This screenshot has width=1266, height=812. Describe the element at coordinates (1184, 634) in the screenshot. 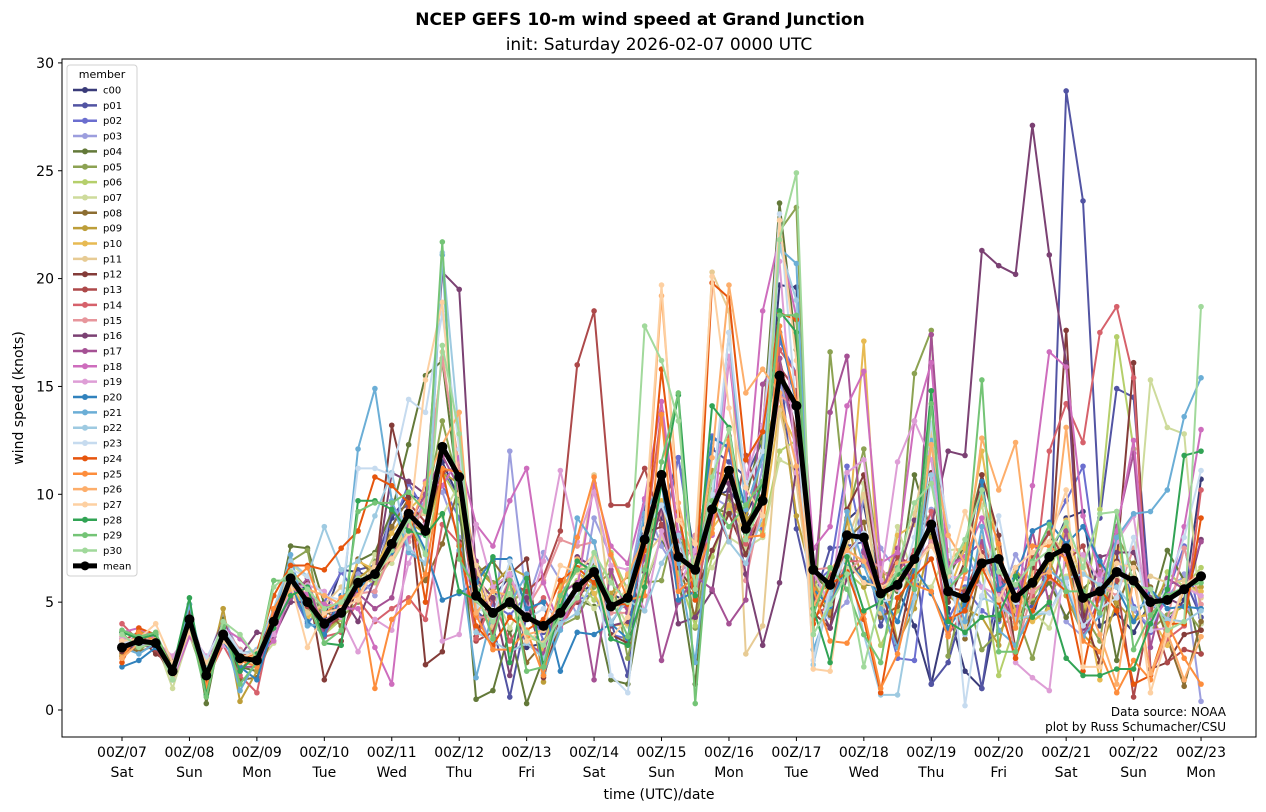

I see `data-point-p12` at that location.